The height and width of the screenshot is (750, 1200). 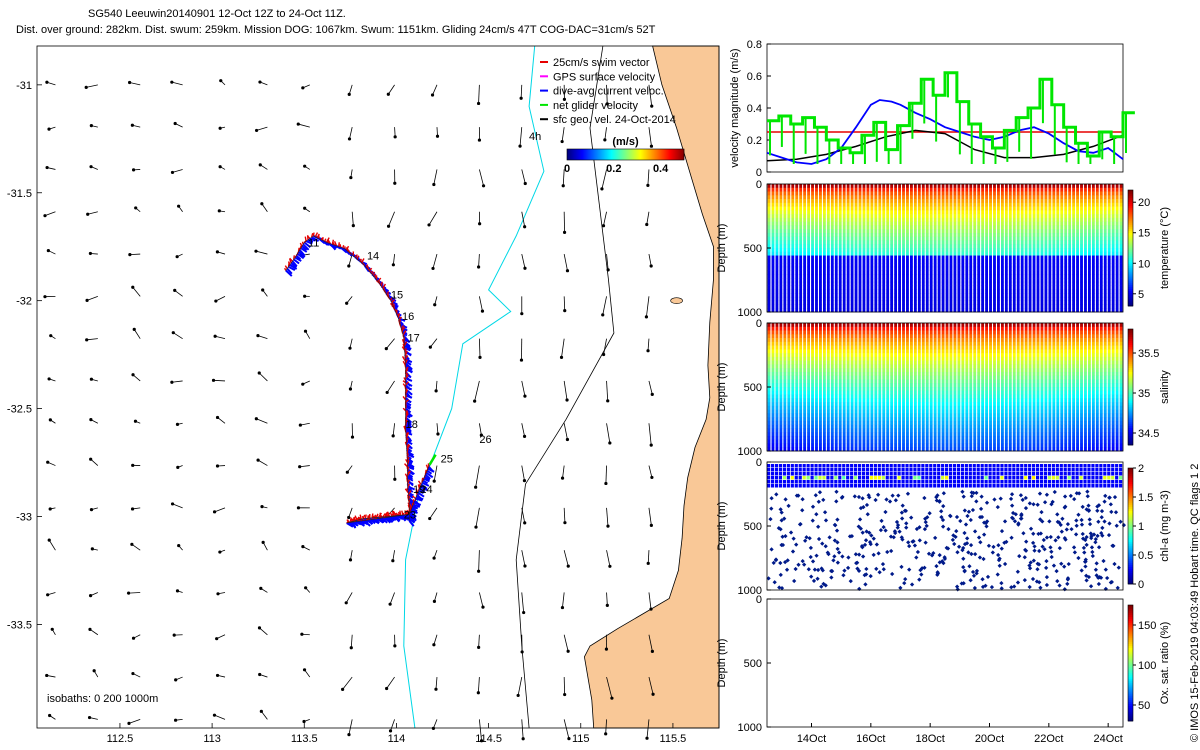 I want to click on velocity-y-tick-label: 0.6, so click(x=754, y=77).